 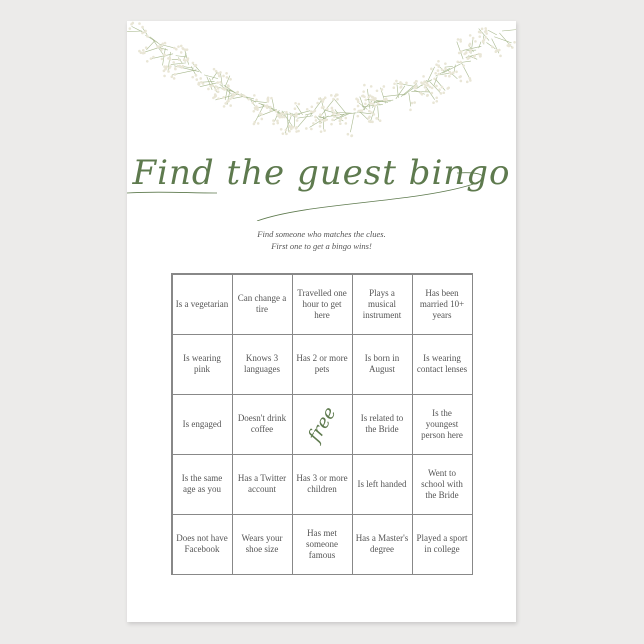 I want to click on bingo-cell: Is the same age as you, so click(x=202, y=484).